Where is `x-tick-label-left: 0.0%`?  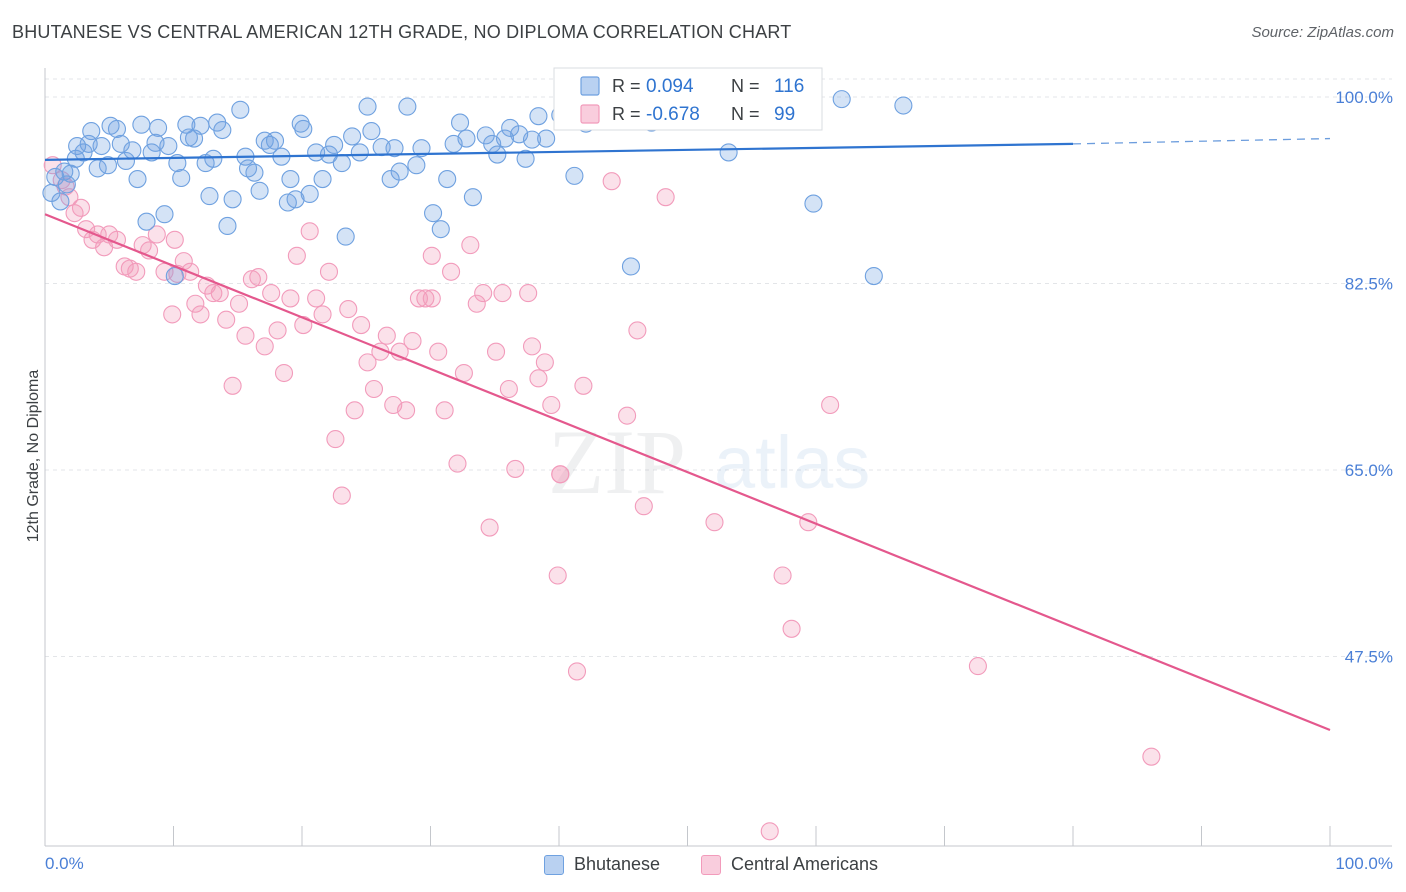 x-tick-label-left: 0.0% is located at coordinates (64, 863).